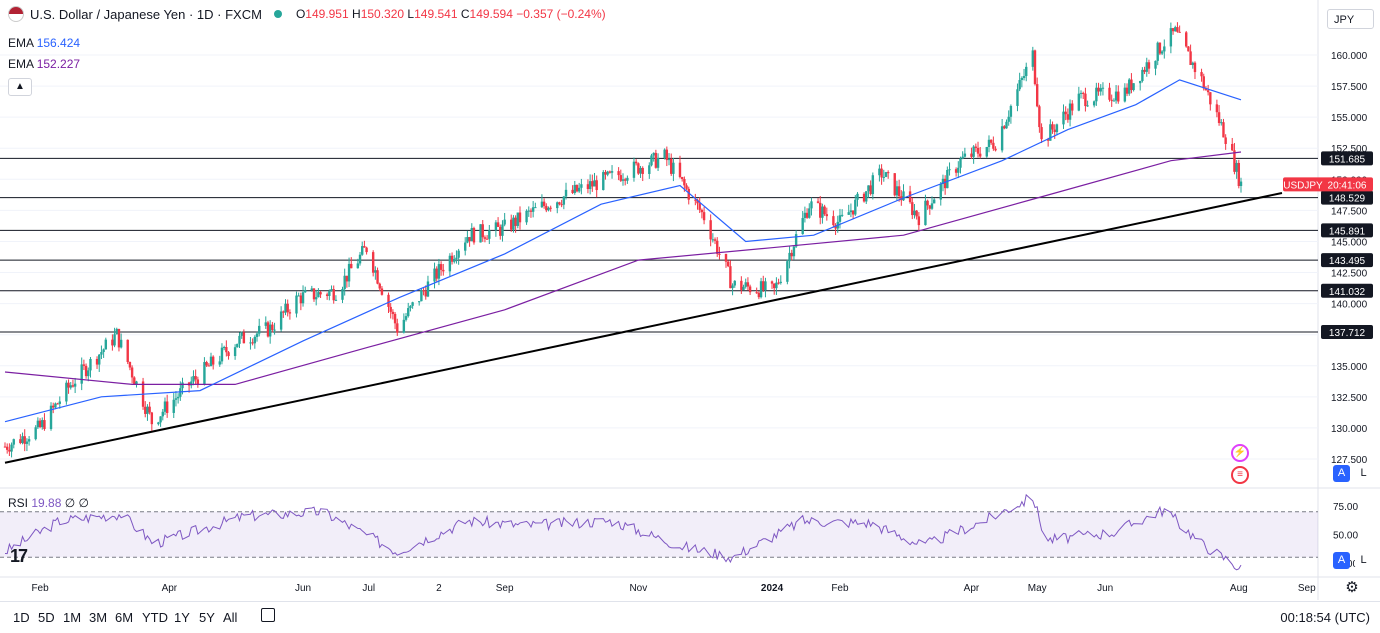  What do you see at coordinates (1341, 560) in the screenshot?
I see `rsi-auto-scale-button: A` at bounding box center [1341, 560].